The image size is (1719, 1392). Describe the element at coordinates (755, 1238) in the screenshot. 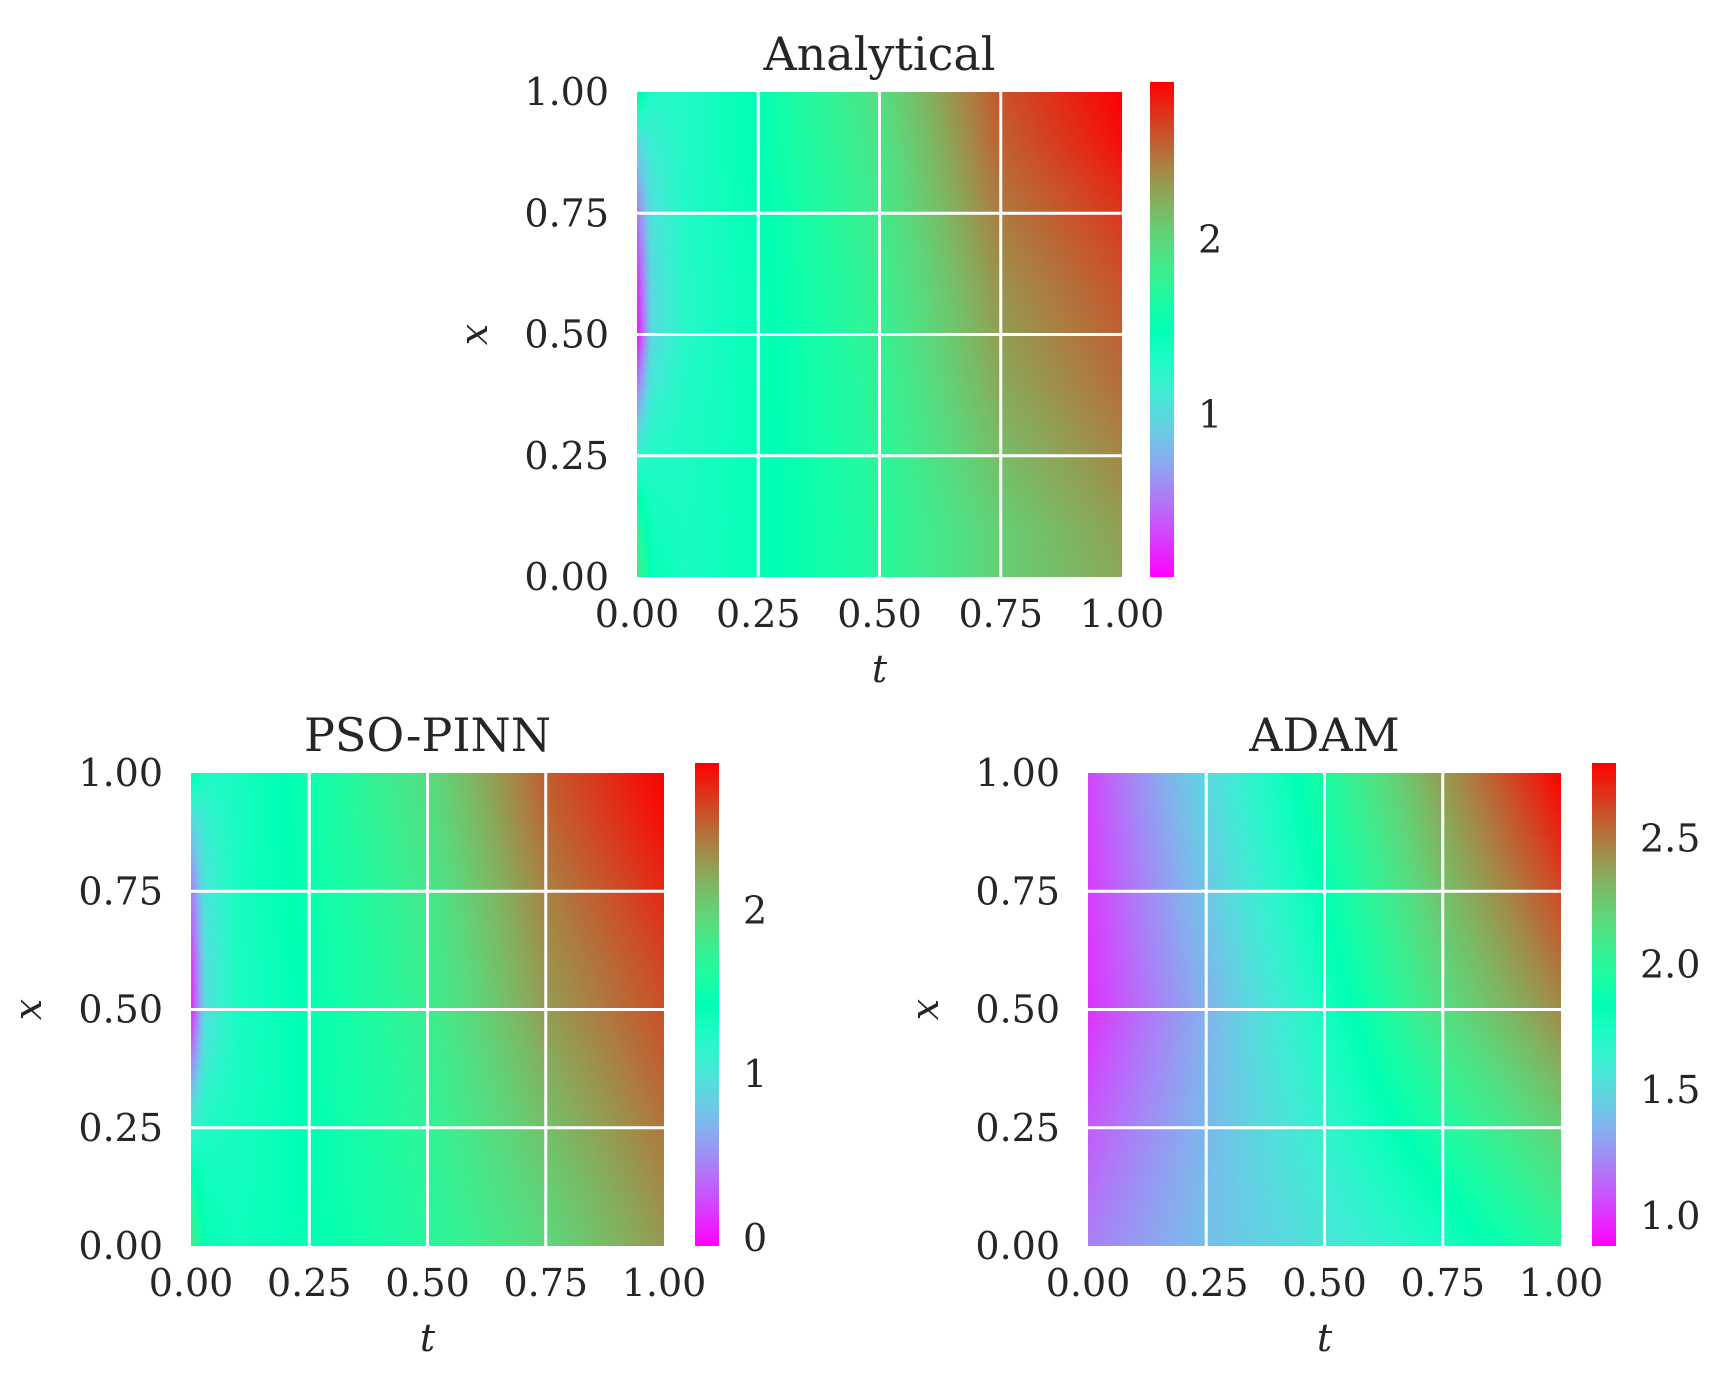

I see `colorbar-tick-label: 0` at that location.